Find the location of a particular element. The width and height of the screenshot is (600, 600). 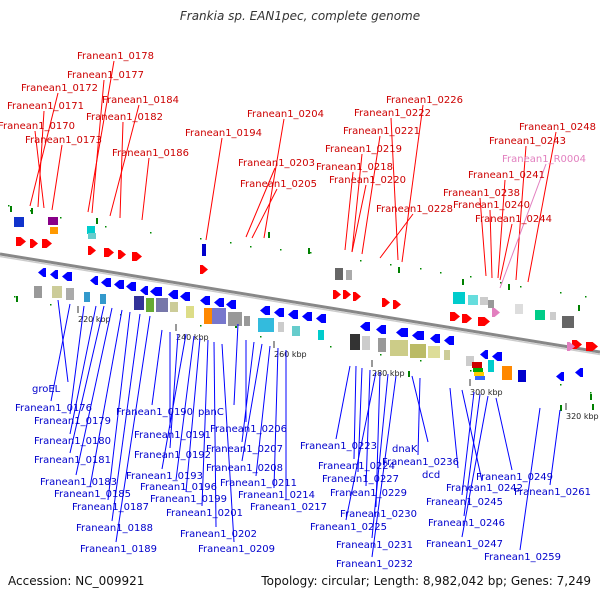

gene-label-bottom: Franean1_0259 is located at coordinates (522, 557).